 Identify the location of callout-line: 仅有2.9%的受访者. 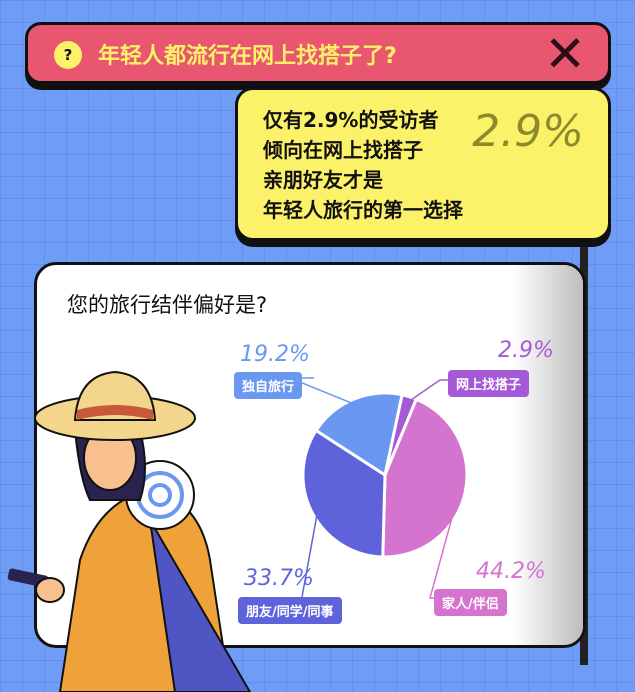
(351, 120).